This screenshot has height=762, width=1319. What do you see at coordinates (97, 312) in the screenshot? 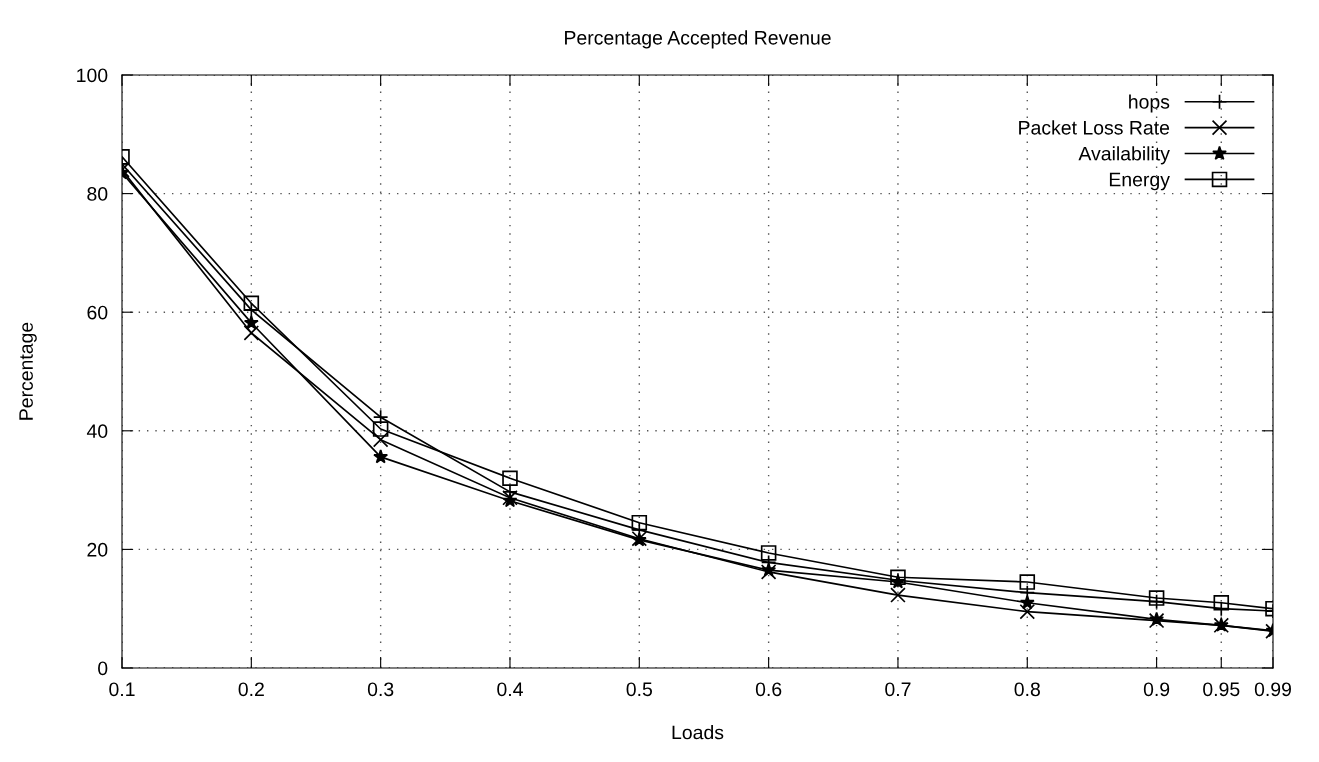
I see `y-tick-label: 60` at bounding box center [97, 312].